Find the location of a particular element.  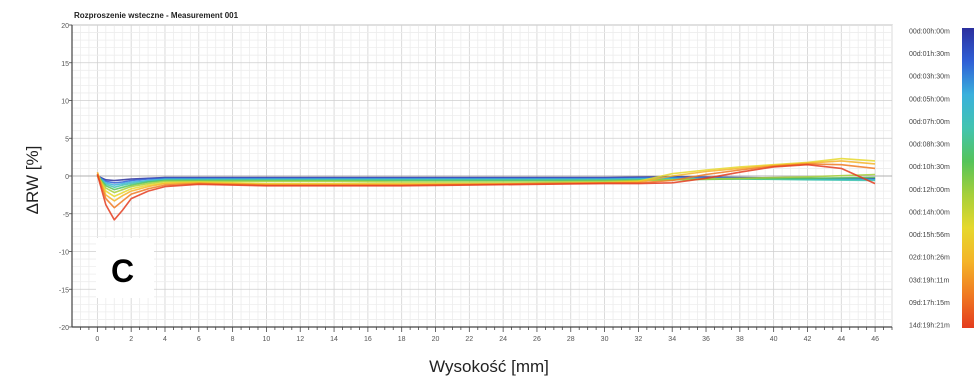

x-tick-label: 16 is located at coordinates (368, 339).